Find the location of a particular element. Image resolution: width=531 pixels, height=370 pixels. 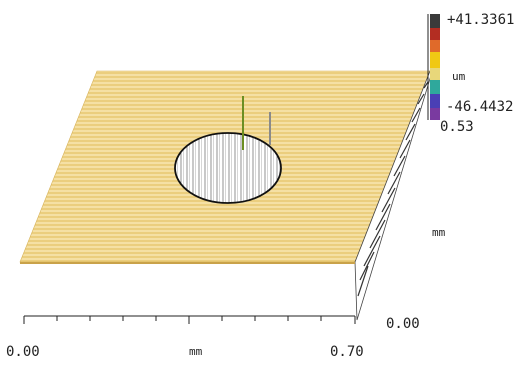

x-axis-unit-label: mm is located at coordinates (196, 351).